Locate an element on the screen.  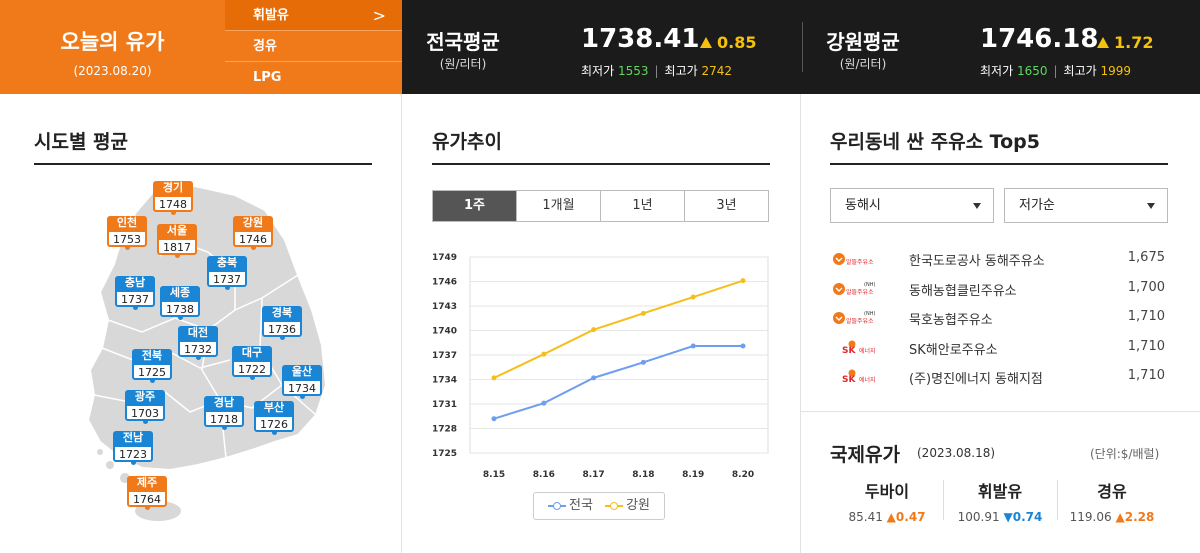
region-select-value: 동해시 is located at coordinates (863, 205).